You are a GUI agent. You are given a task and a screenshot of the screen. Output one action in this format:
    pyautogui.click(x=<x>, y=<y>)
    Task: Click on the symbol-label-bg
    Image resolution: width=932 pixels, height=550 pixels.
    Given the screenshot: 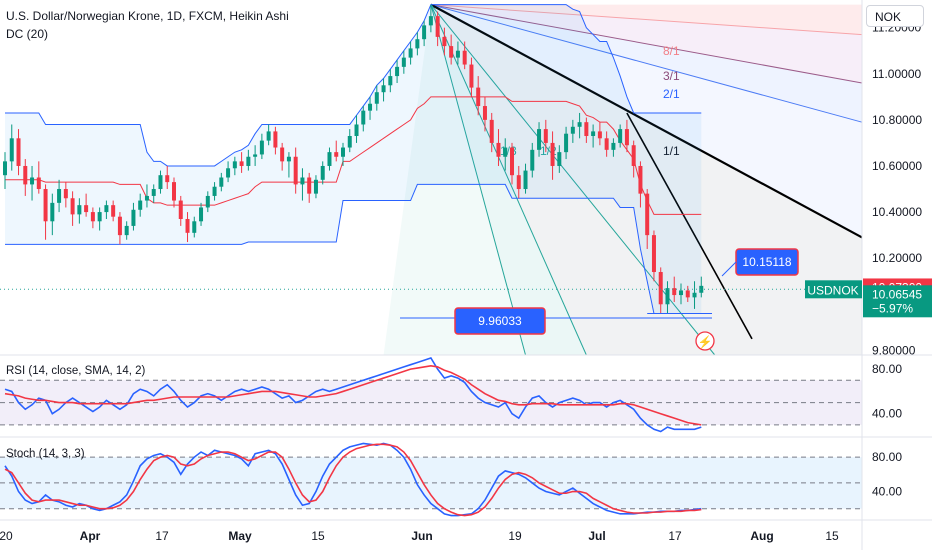 What is the action you would take?
    pyautogui.click(x=833, y=289)
    